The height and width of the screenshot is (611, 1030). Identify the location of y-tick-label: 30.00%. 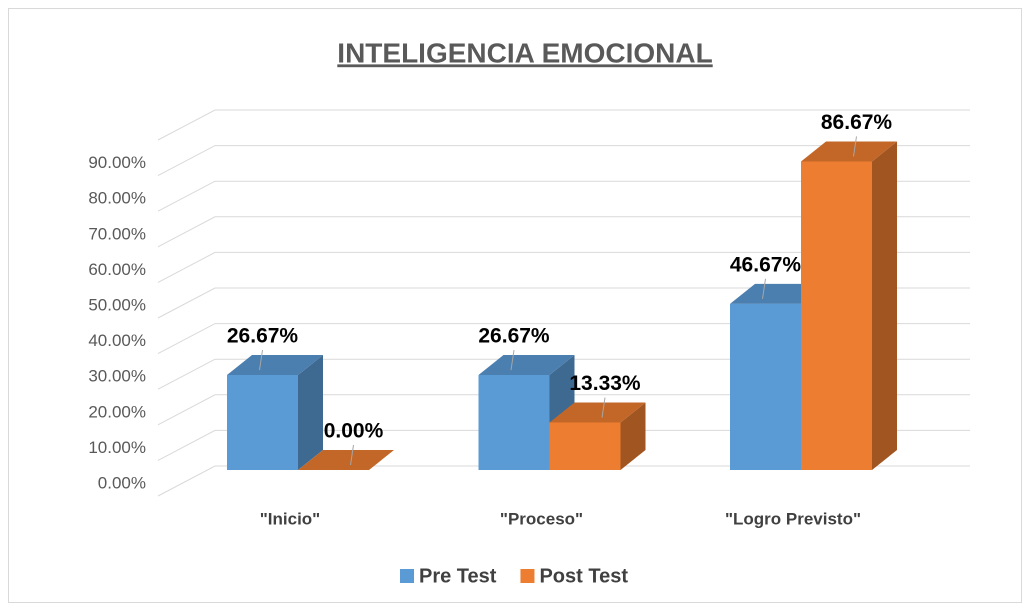
(117, 376).